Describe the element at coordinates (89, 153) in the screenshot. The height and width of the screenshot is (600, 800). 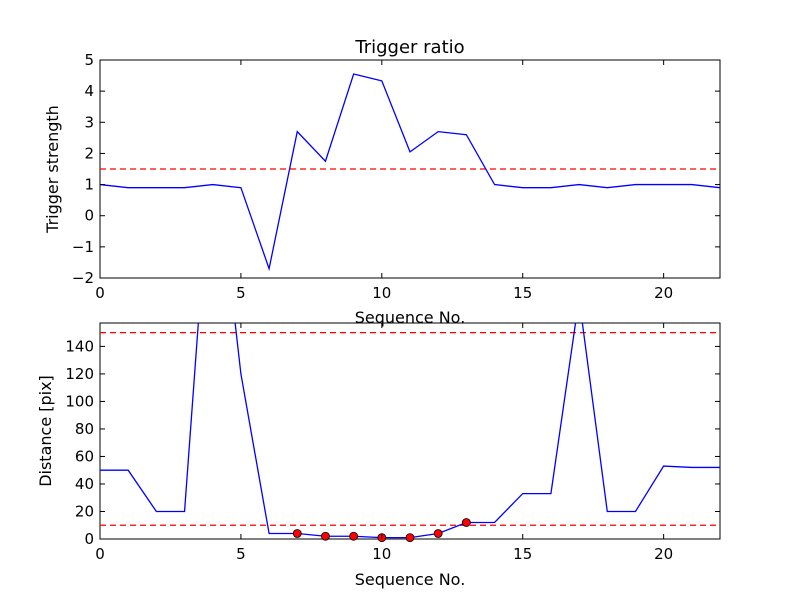
I see `y-tick-label: 2` at that location.